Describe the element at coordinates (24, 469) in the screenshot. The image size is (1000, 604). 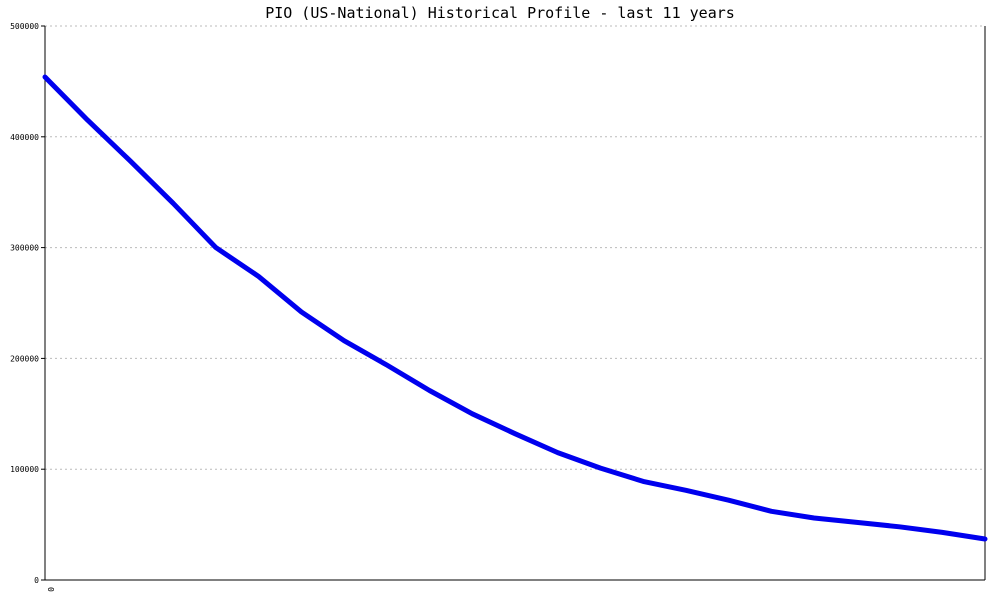
I see `y-tick-label-1: 100000` at that location.